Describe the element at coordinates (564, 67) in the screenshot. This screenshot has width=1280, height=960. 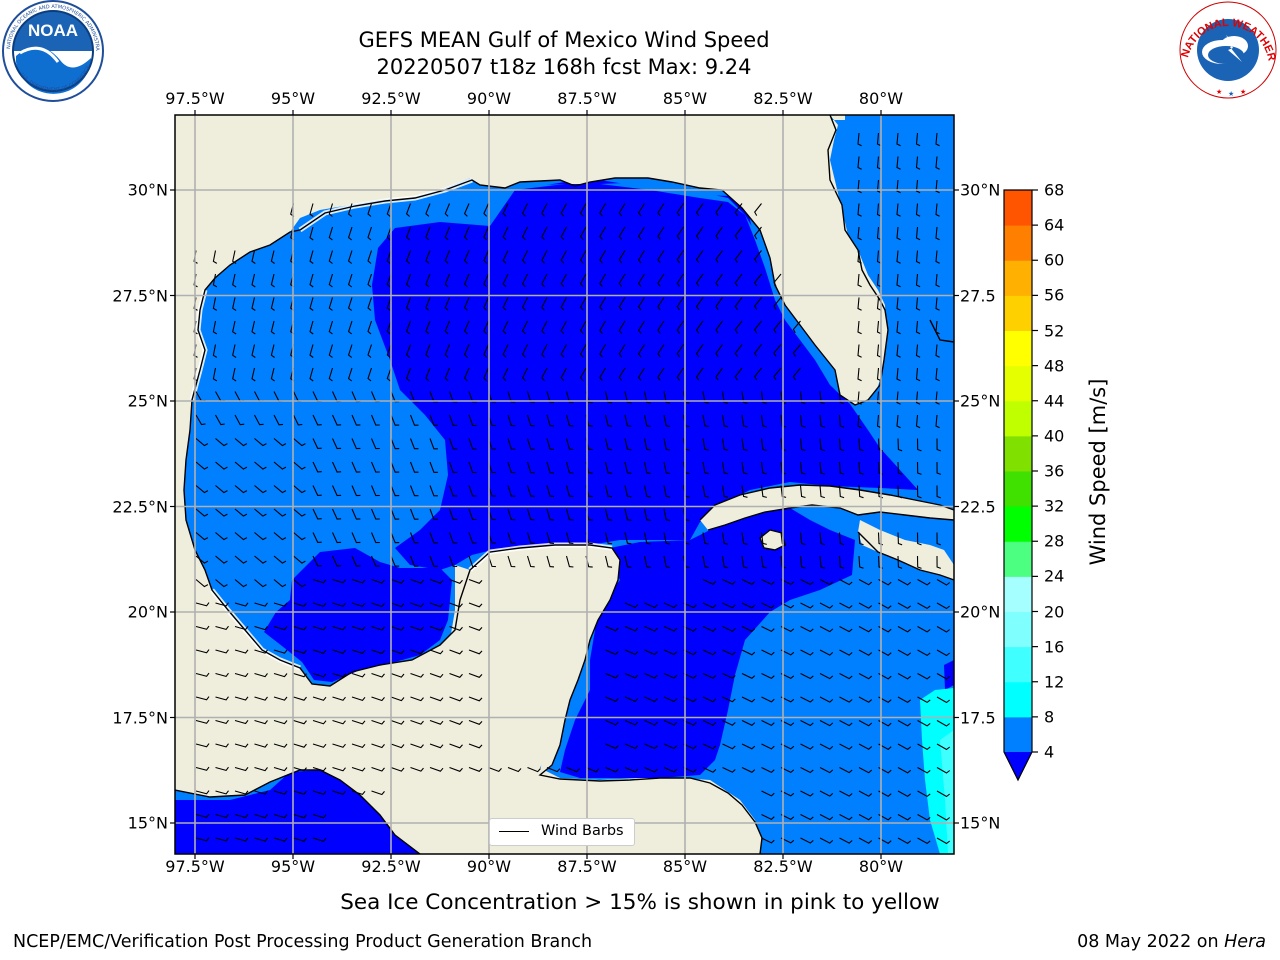
I see `map-title-line2: 20220507 t18z 168h fcst Max: 9.24` at that location.